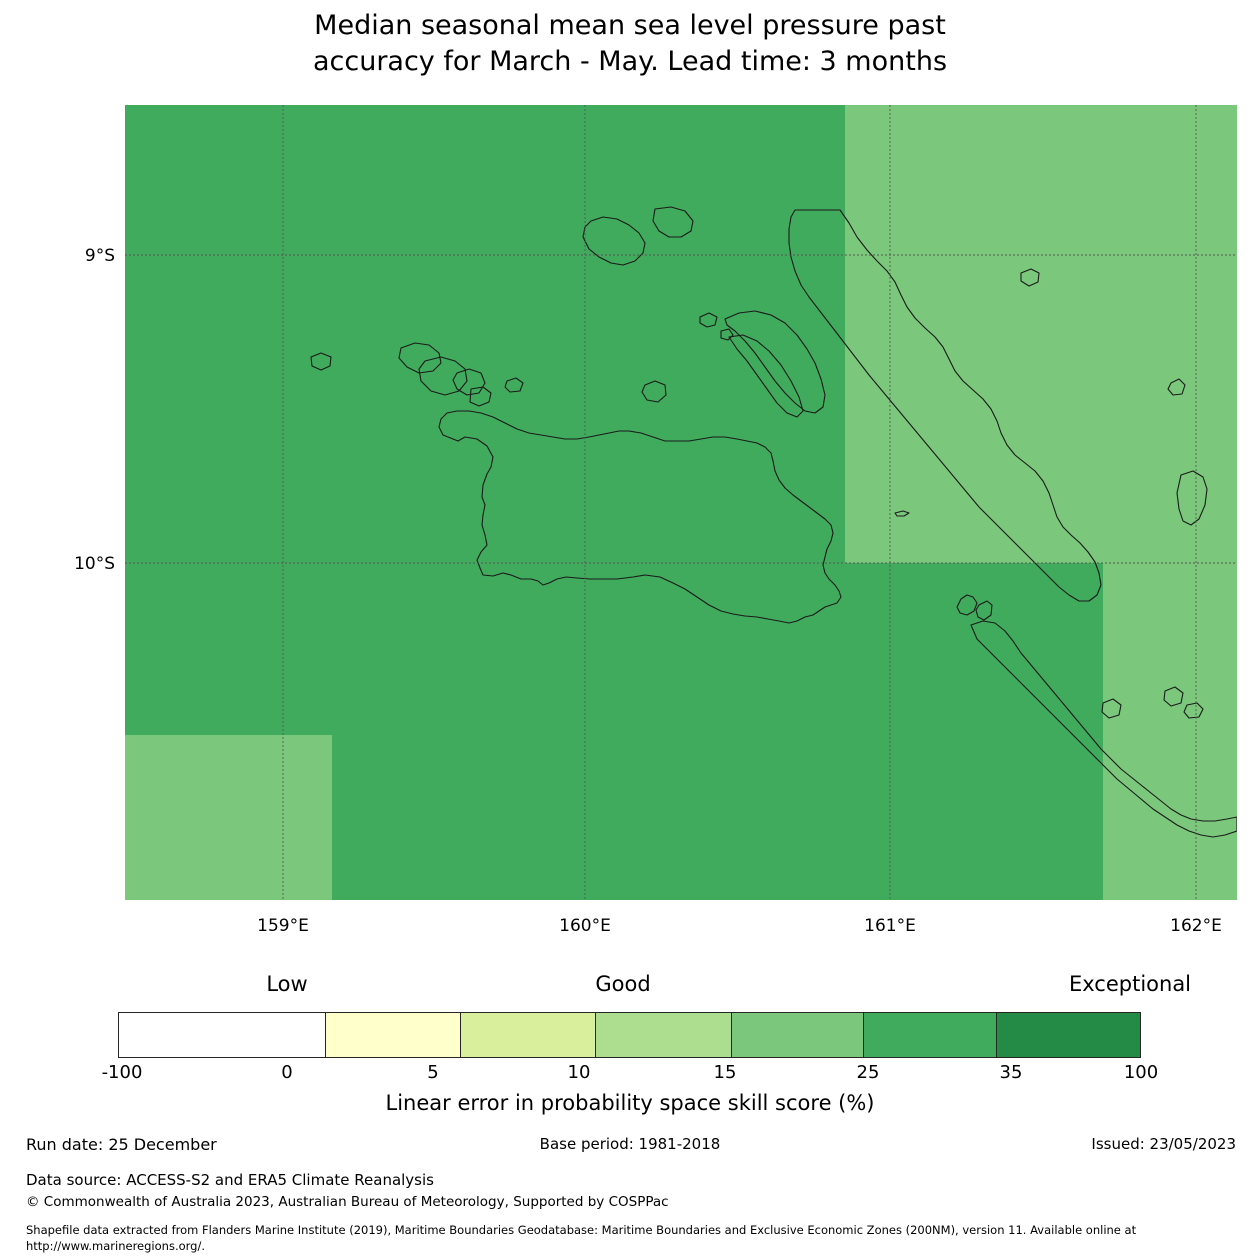  I want to click on x-tick-label-162e: 162°E, so click(1196, 926).